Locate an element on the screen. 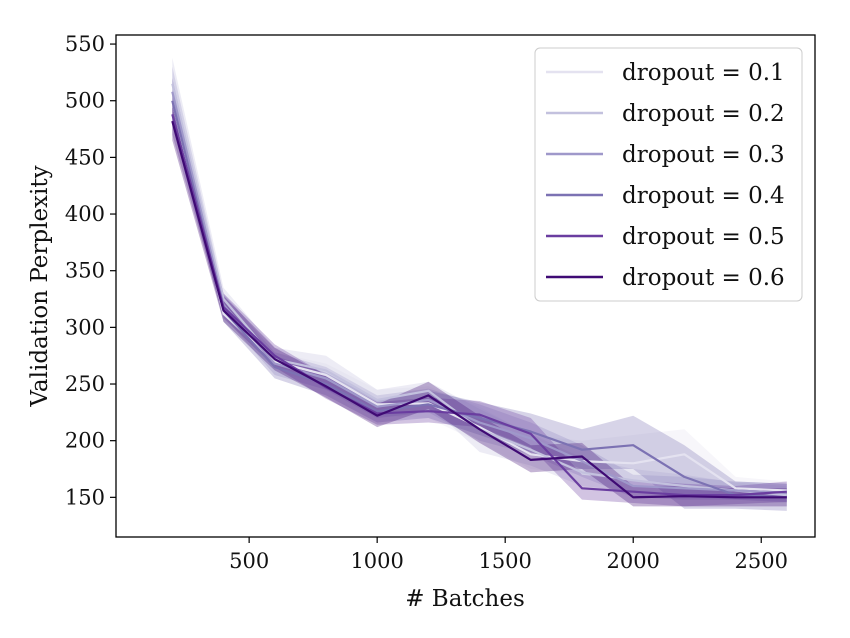 Image resolution: width=850 pixels, height=638 pixels. x-tick-label: 1500 is located at coordinates (504, 561).